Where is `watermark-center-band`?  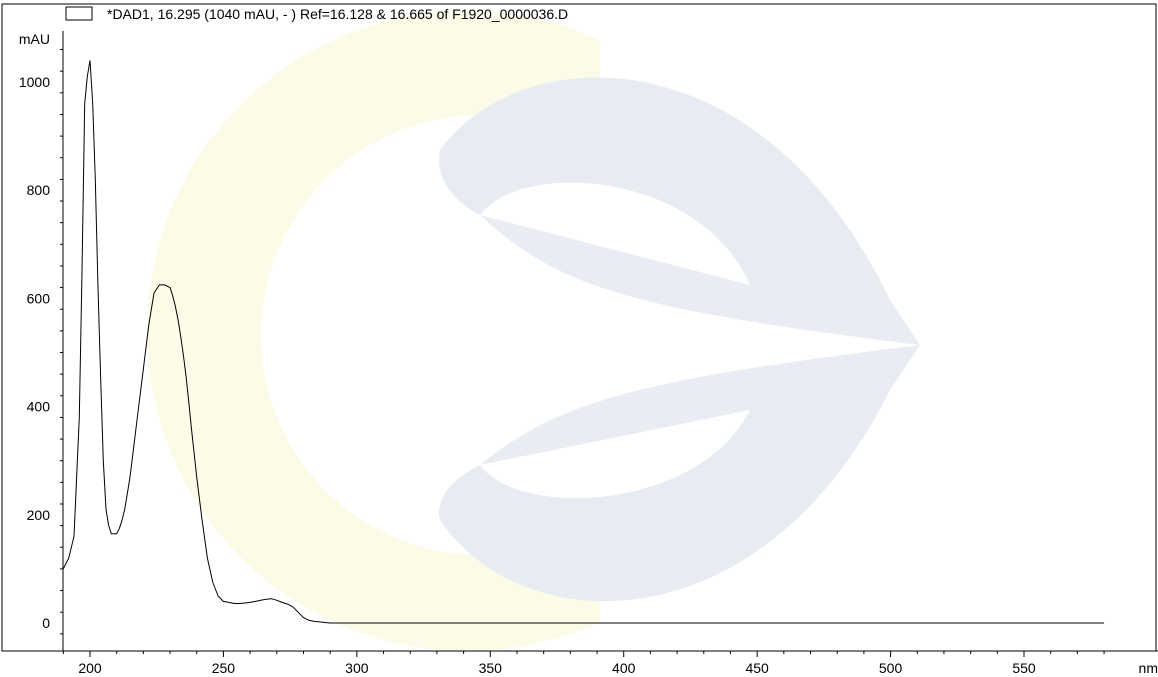
watermark-center-band is located at coordinates (700, 340).